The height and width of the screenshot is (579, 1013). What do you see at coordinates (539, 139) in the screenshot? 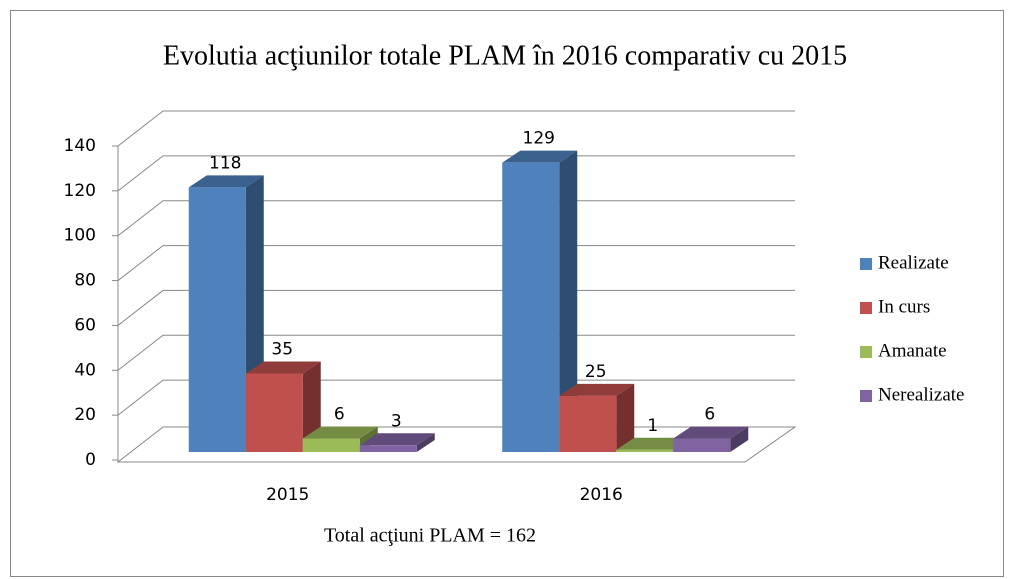
I see `data-label: 129` at bounding box center [539, 139].